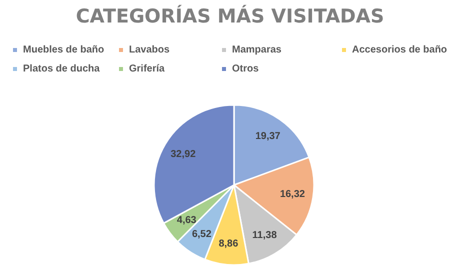  Describe the element at coordinates (61, 69) in the screenshot. I see `legend-label: Platos de ducha` at that location.